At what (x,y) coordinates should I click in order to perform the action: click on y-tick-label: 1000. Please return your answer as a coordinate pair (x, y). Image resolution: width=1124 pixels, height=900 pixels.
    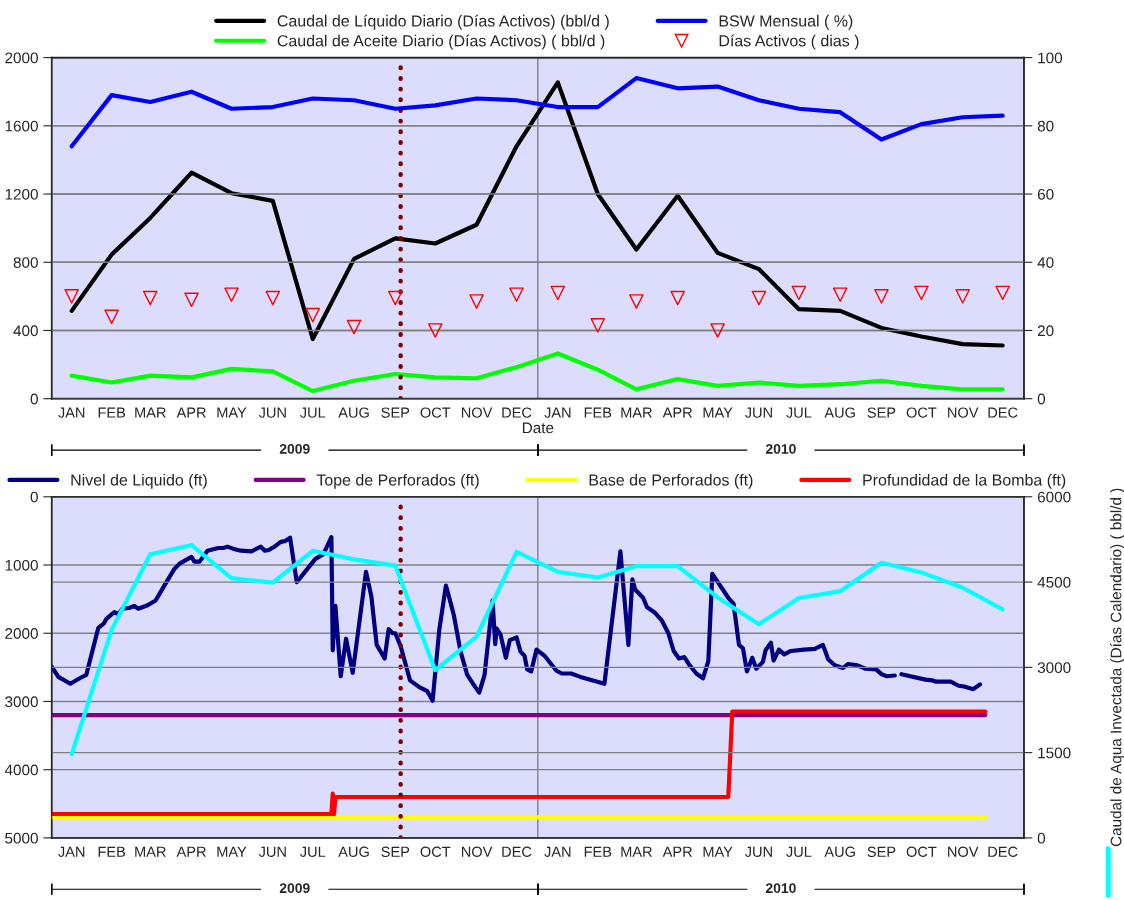
    Looking at the image, I should click on (21, 565).